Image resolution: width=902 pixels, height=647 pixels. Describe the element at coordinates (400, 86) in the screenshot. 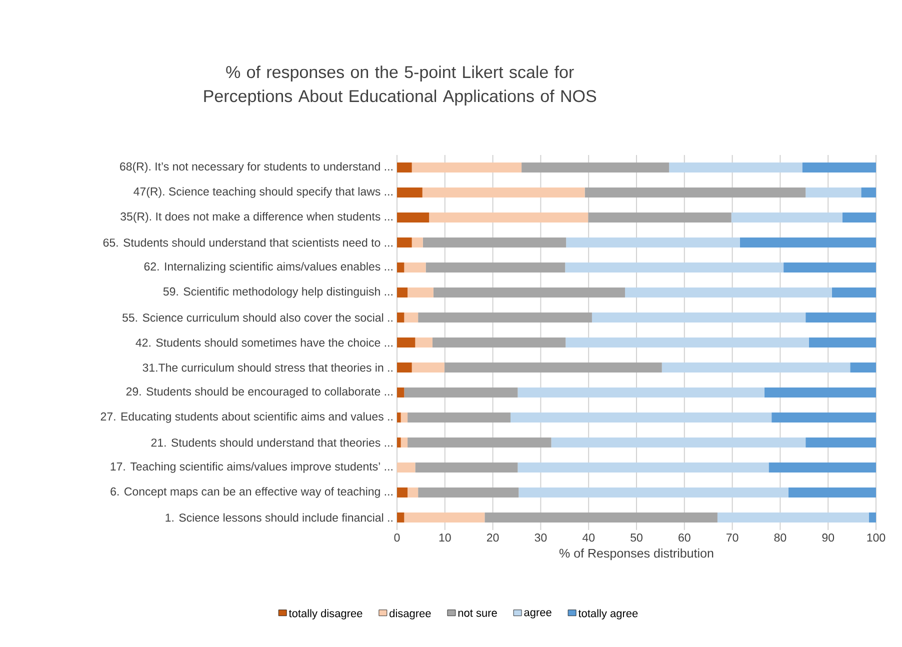

I see `chart-title: % of responses on the 5-point Likert scale for Perceptions About Educational Applications of NOS` at that location.